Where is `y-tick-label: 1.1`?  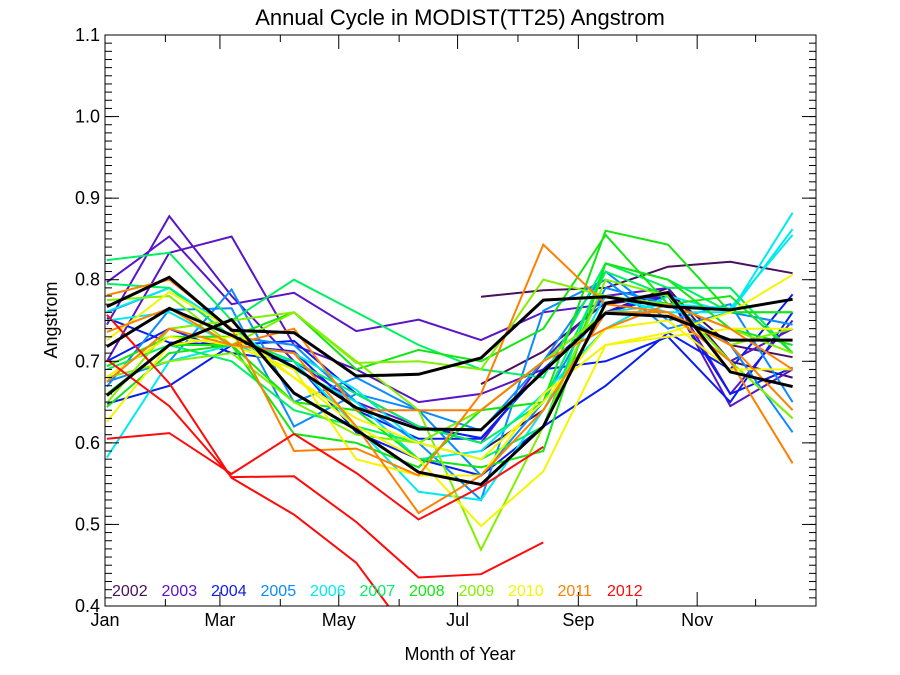
y-tick-label: 1.1 is located at coordinates (87, 35).